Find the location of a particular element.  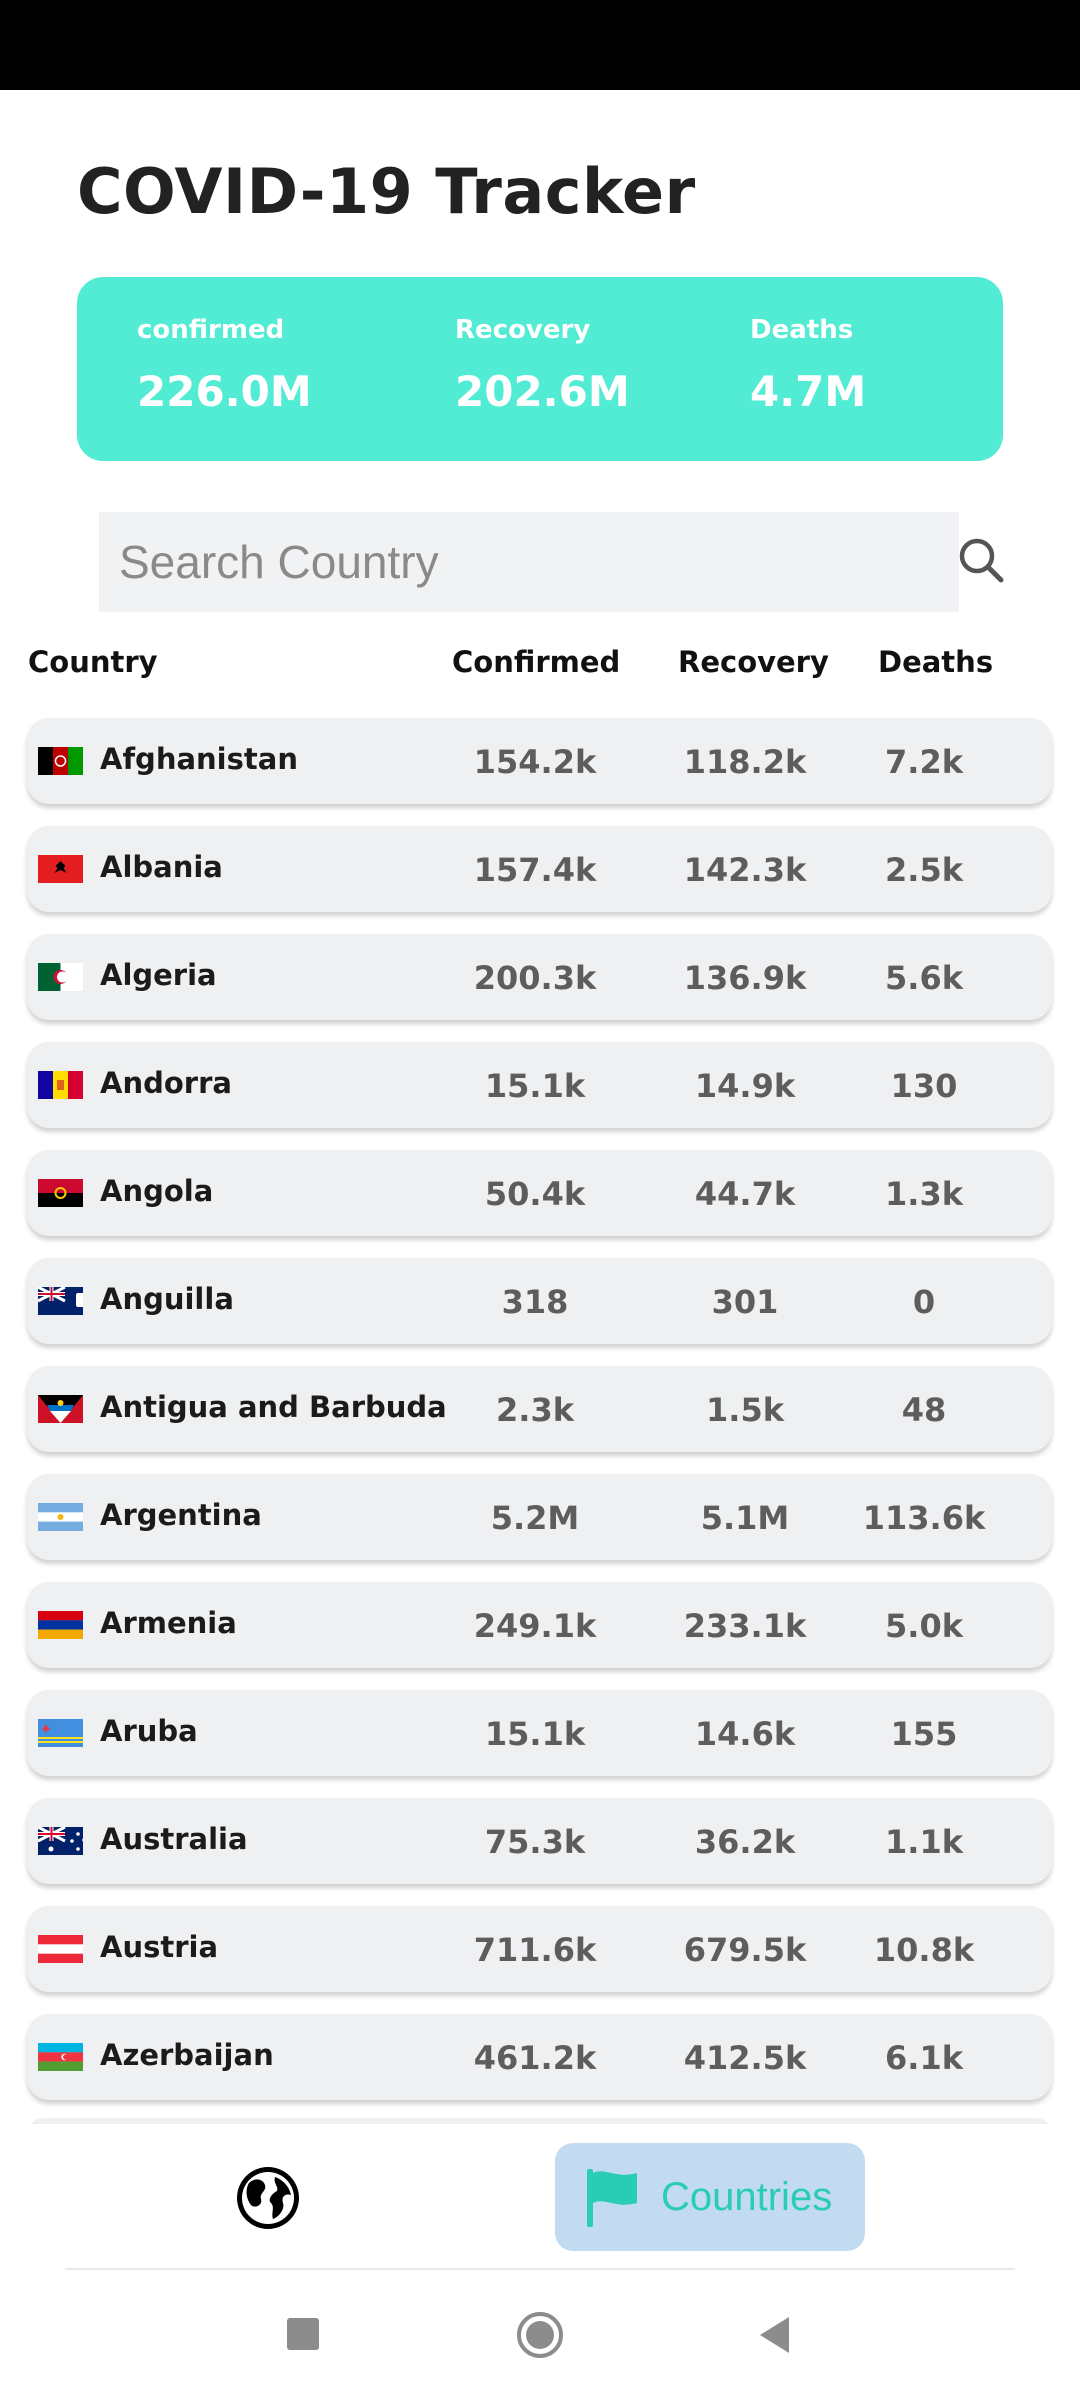

table-row: Afghanistan 154.2k 118.2k 7.2k is located at coordinates (539, 761).